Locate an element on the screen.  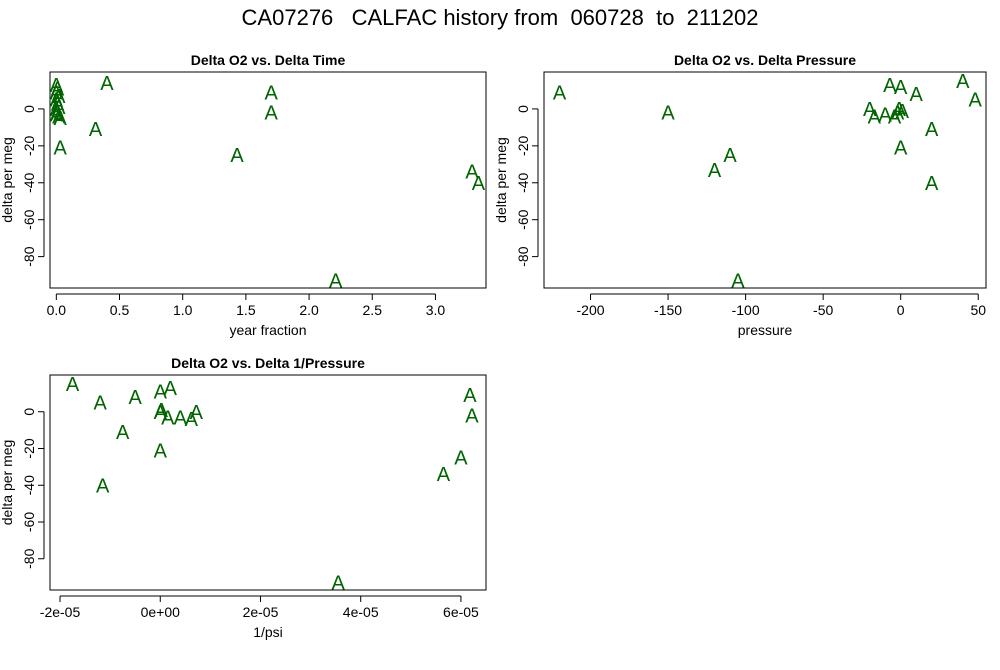
x-tick-label: 6e-05 is located at coordinates (461, 612).